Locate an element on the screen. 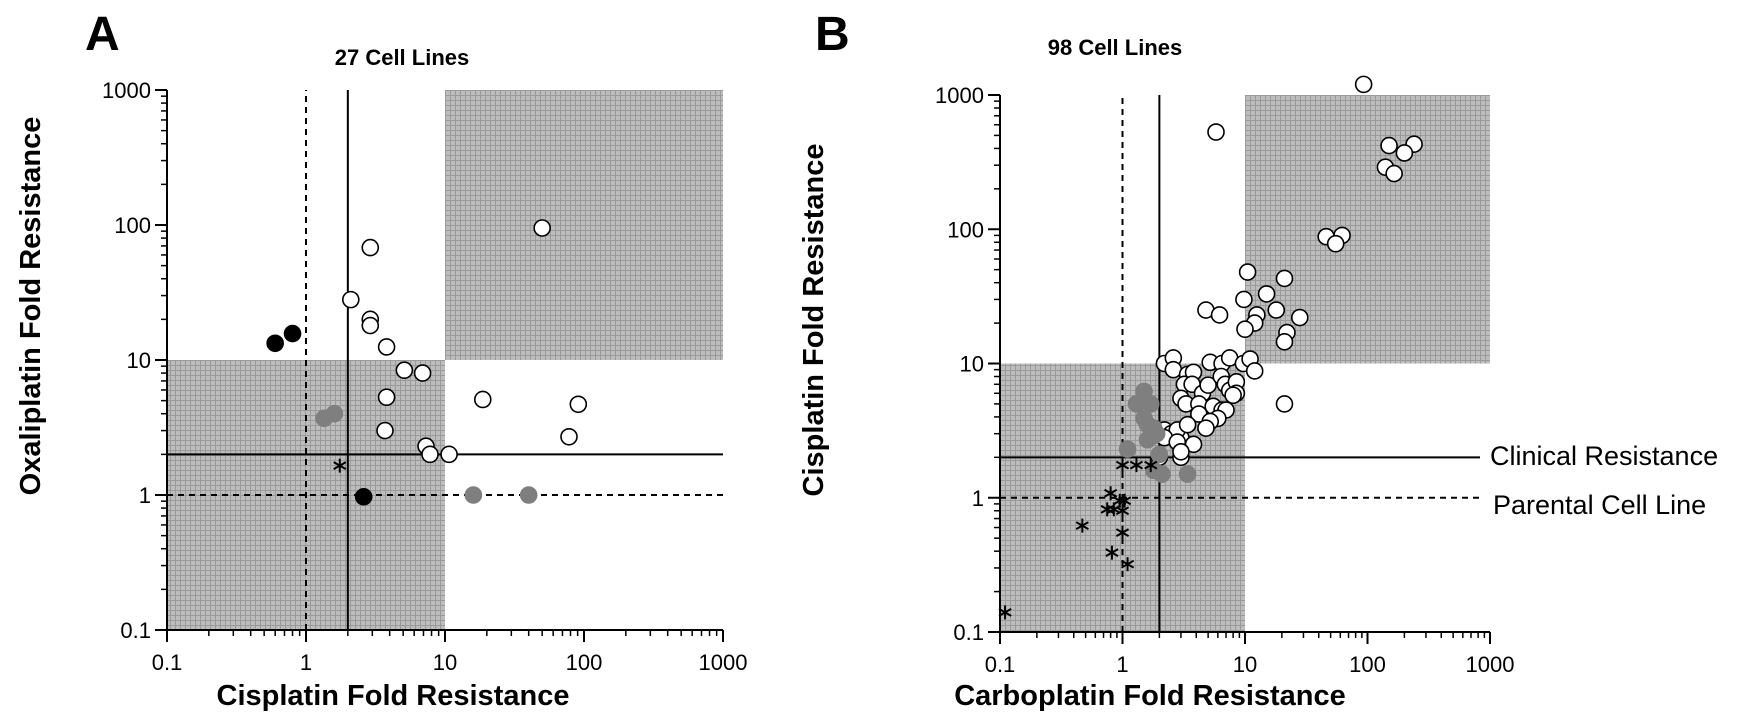  panel-a-letter: A is located at coordinates (102, 34).